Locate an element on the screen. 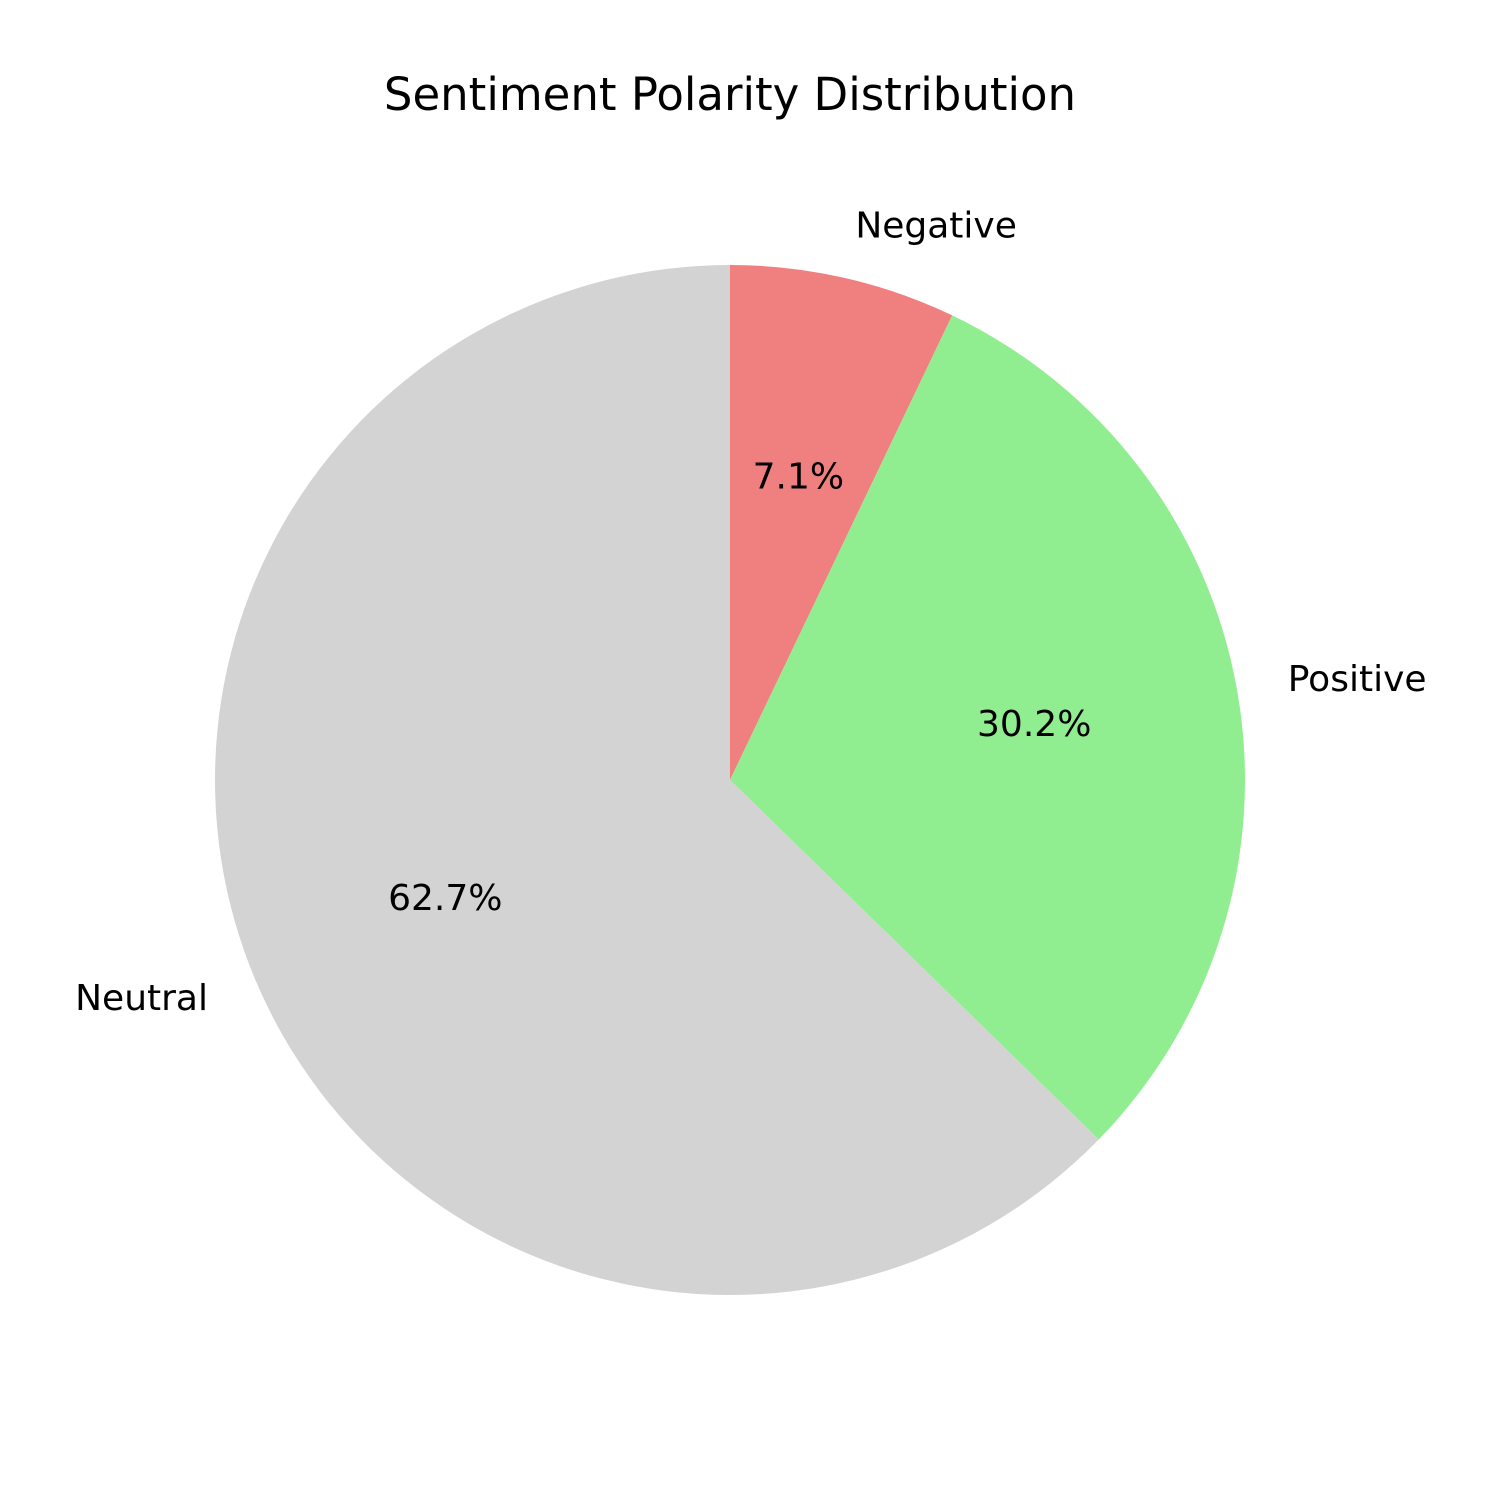  slice-label-neutral: Neutral is located at coordinates (141, 998).